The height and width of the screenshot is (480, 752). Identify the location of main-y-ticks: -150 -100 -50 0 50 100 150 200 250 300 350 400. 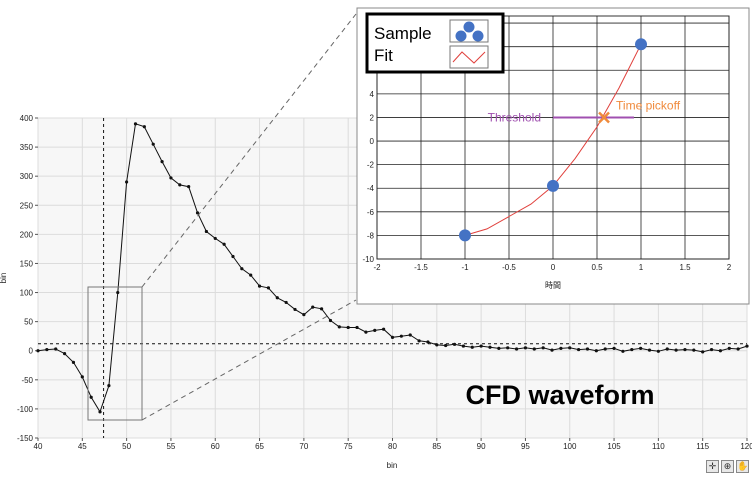
(27, 278).